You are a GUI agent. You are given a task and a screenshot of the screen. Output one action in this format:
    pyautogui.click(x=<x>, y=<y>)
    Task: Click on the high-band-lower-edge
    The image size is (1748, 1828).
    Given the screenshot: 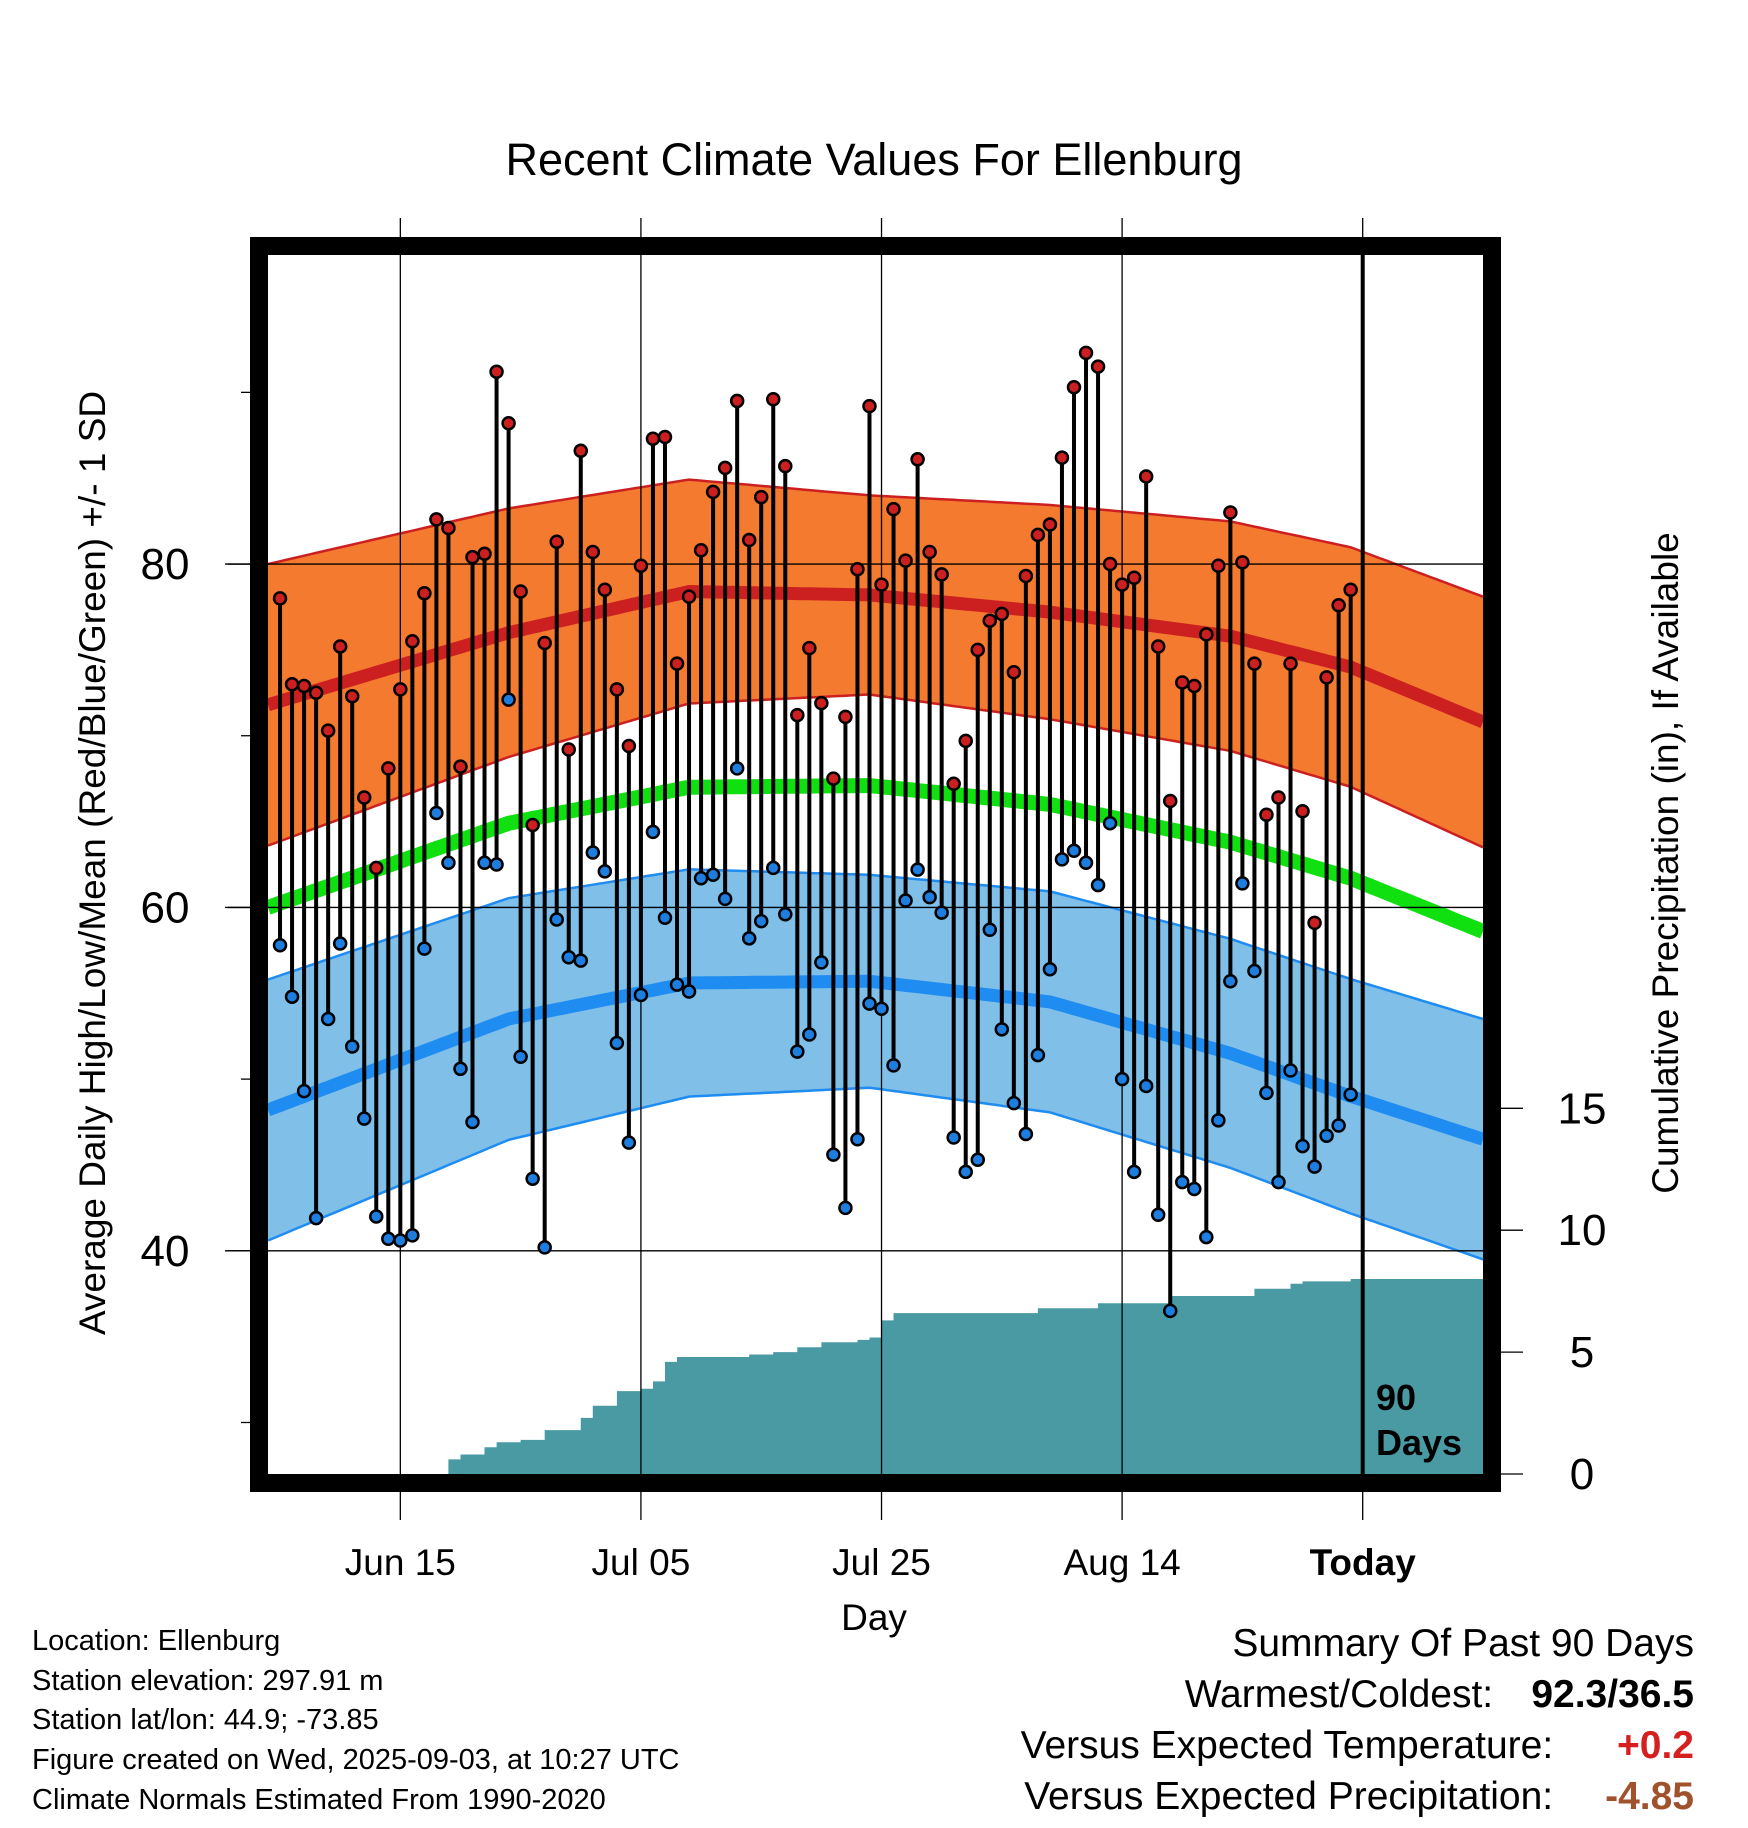 What is the action you would take?
    pyautogui.click(x=875, y=771)
    